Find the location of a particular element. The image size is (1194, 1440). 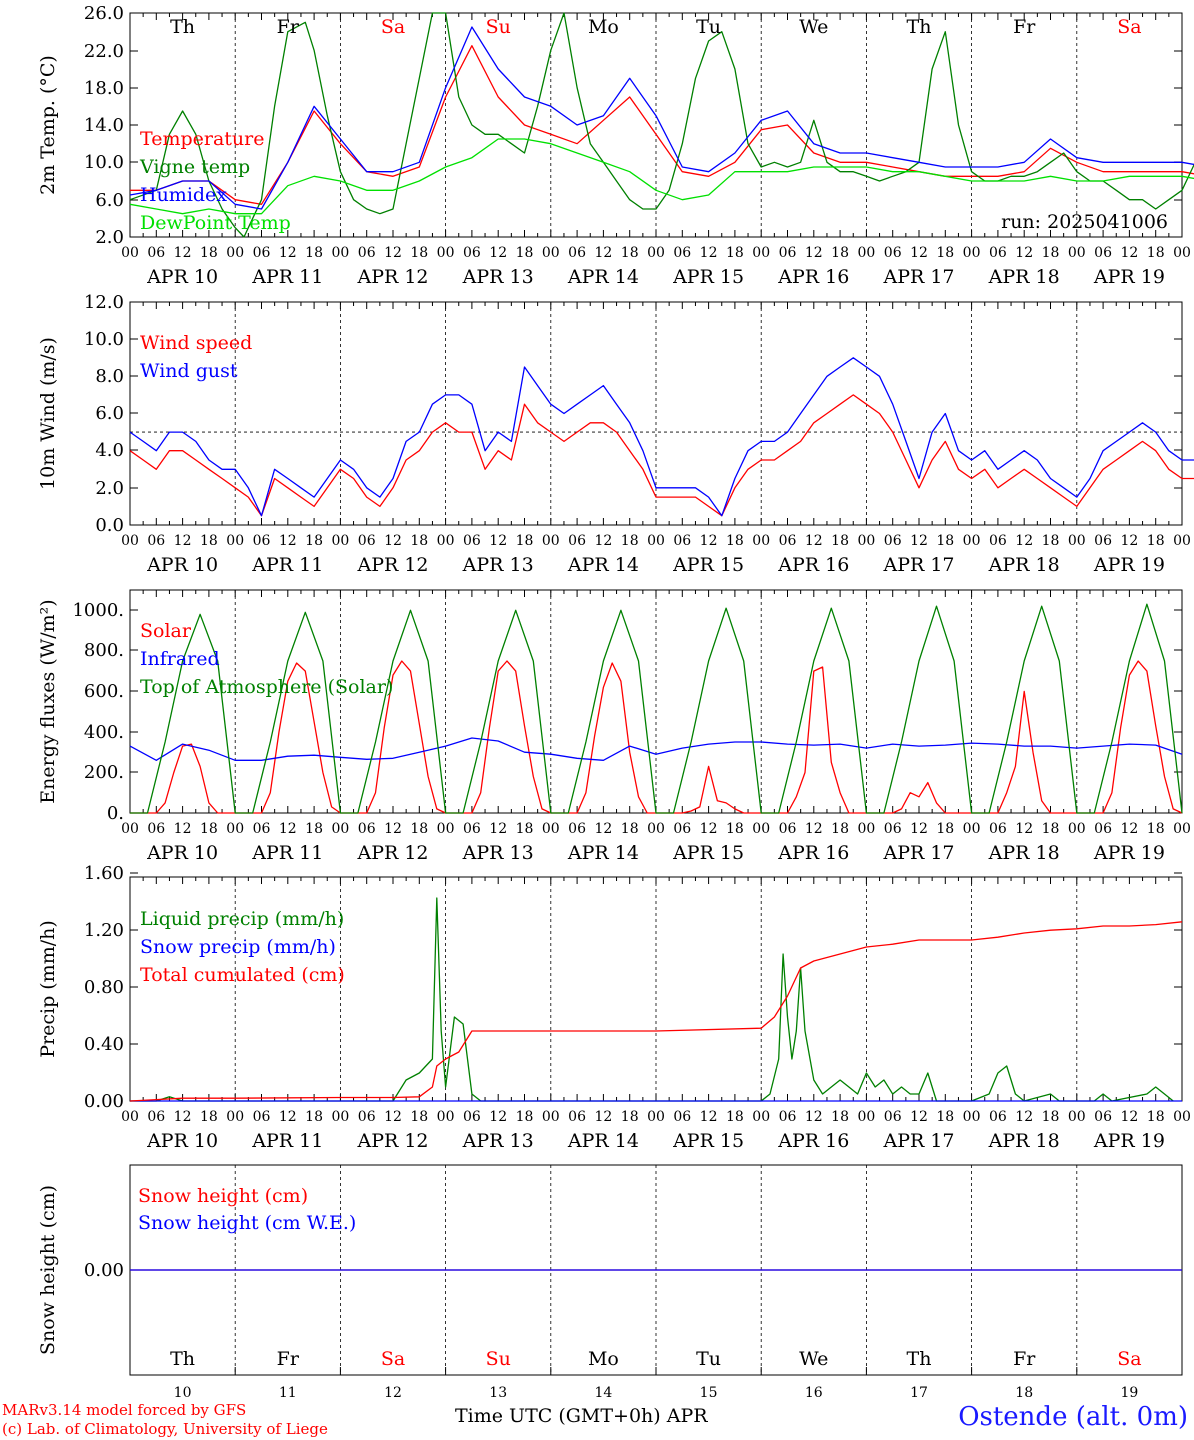

date-label: APR 14 is located at coordinates (603, 1141).